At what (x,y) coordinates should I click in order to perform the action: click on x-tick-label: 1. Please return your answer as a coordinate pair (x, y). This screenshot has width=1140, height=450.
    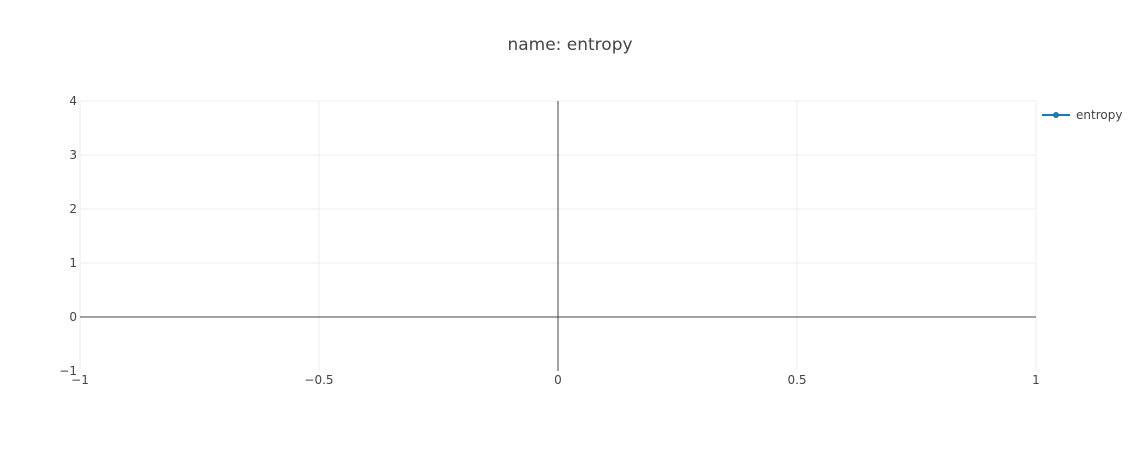
    Looking at the image, I should click on (1036, 380).